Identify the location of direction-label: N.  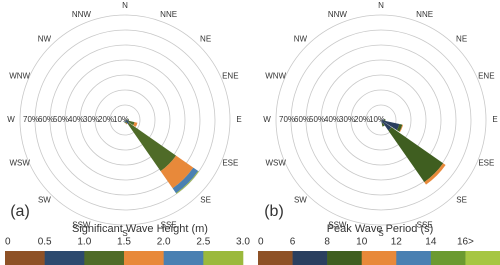
(125, 5).